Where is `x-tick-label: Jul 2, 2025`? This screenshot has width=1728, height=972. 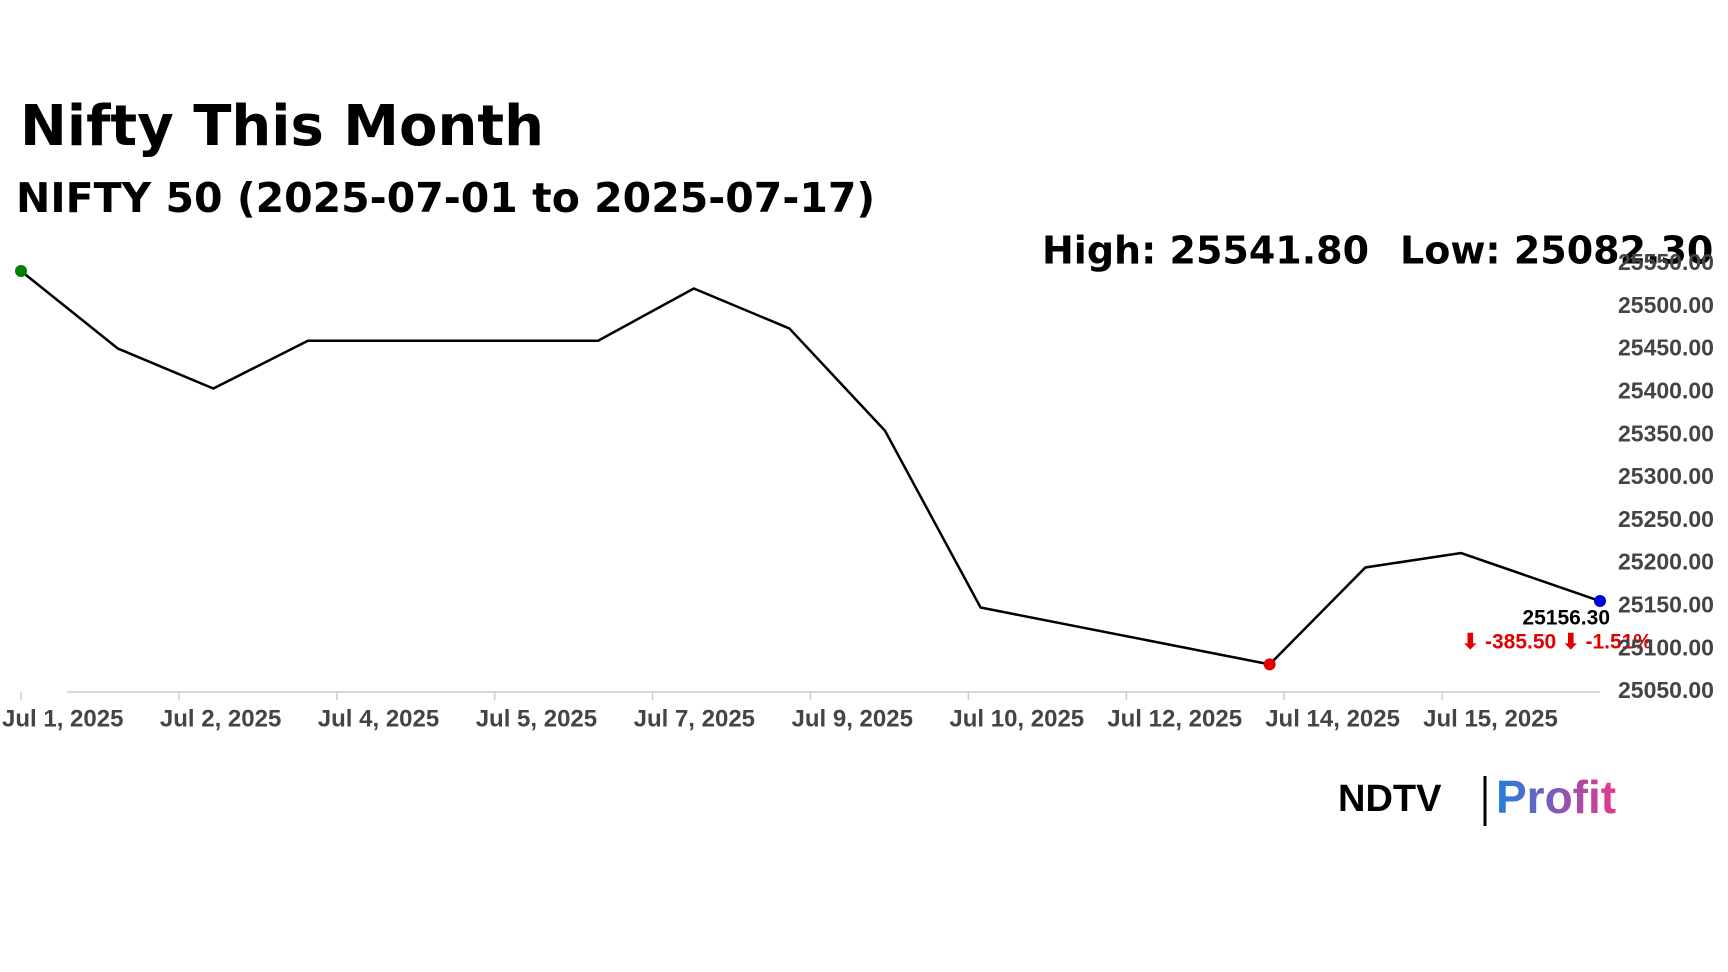 x-tick-label: Jul 2, 2025 is located at coordinates (220, 718).